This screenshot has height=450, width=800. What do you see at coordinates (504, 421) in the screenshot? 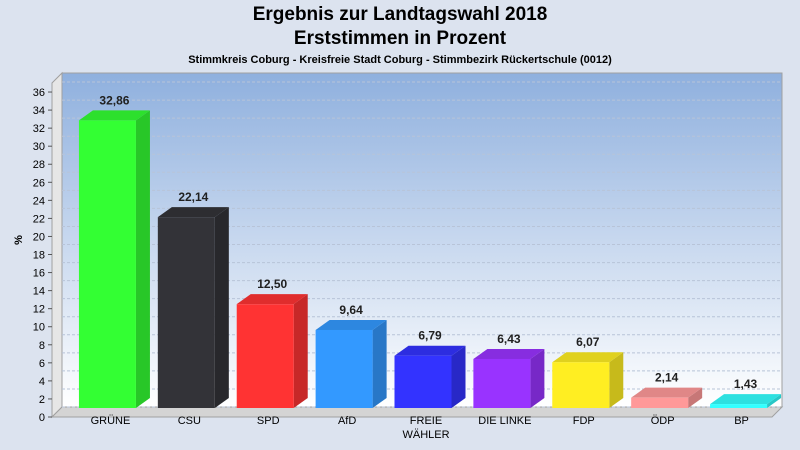
I see `x-tick-label: DIE LINKE` at bounding box center [504, 421].